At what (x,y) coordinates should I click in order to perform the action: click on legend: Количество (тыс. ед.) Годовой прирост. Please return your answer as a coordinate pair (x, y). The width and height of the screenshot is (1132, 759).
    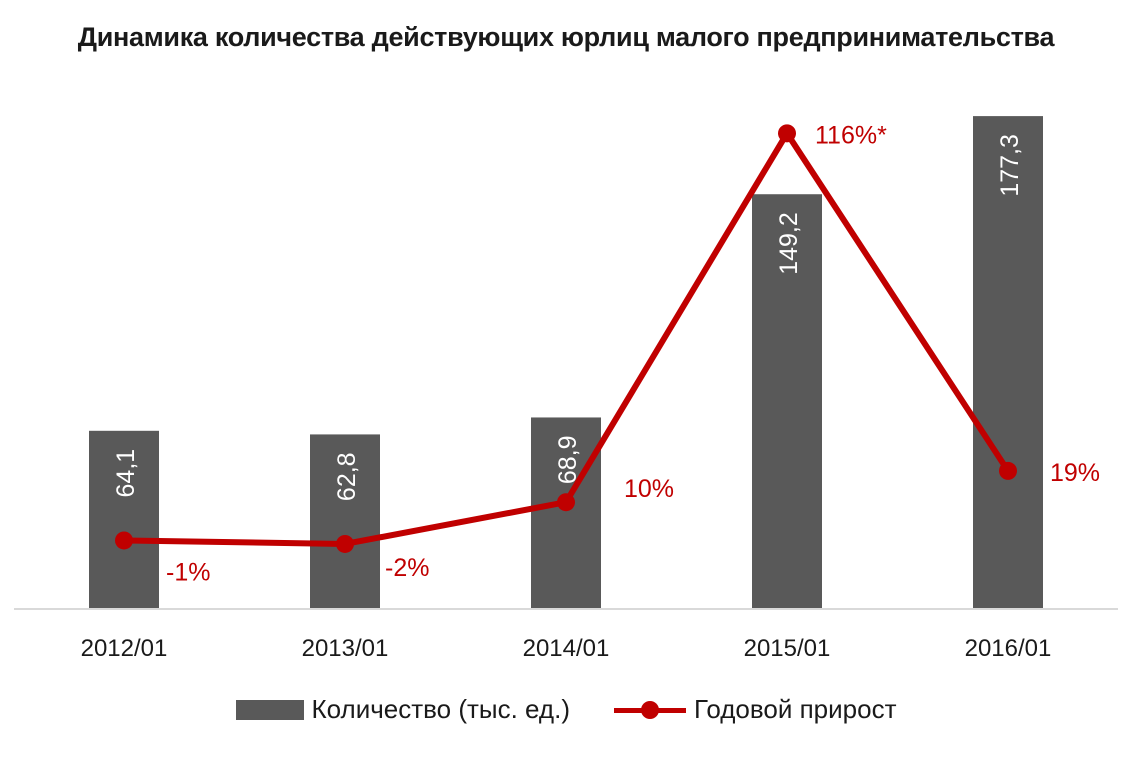
    Looking at the image, I should click on (566, 709).